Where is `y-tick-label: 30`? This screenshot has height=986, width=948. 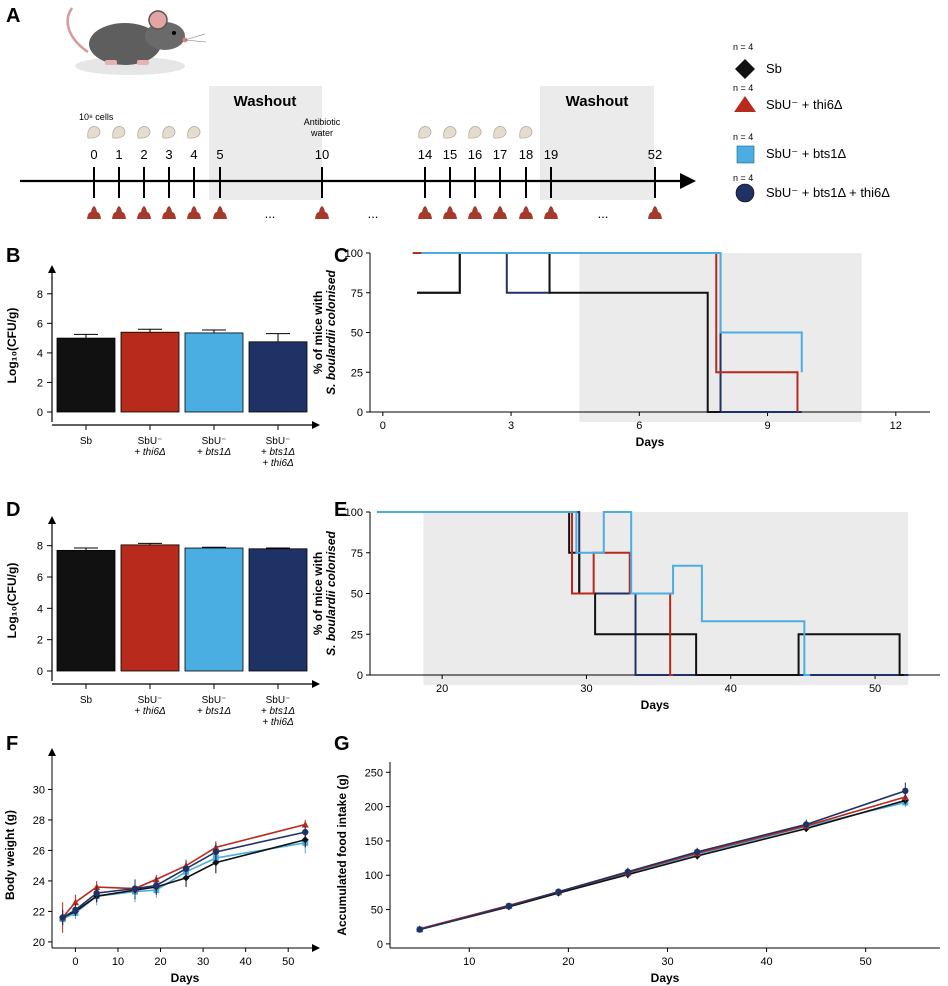
y-tick-label: 30 is located at coordinates (39, 790).